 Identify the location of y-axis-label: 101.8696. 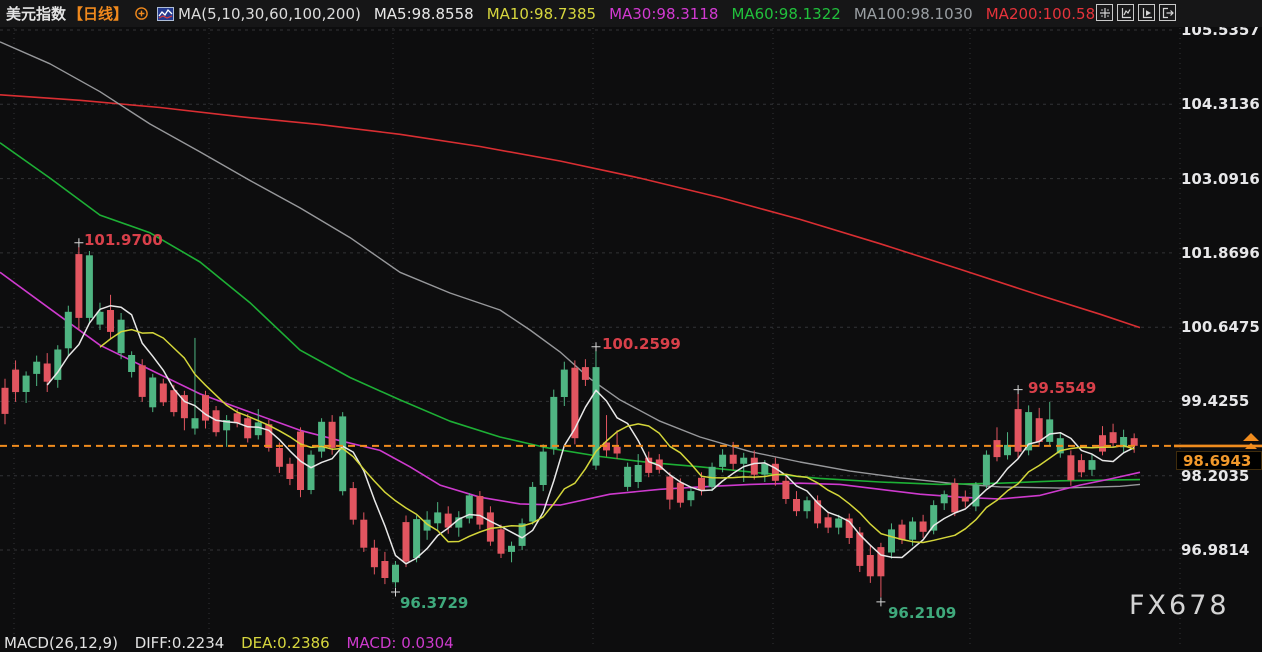
(1220, 253).